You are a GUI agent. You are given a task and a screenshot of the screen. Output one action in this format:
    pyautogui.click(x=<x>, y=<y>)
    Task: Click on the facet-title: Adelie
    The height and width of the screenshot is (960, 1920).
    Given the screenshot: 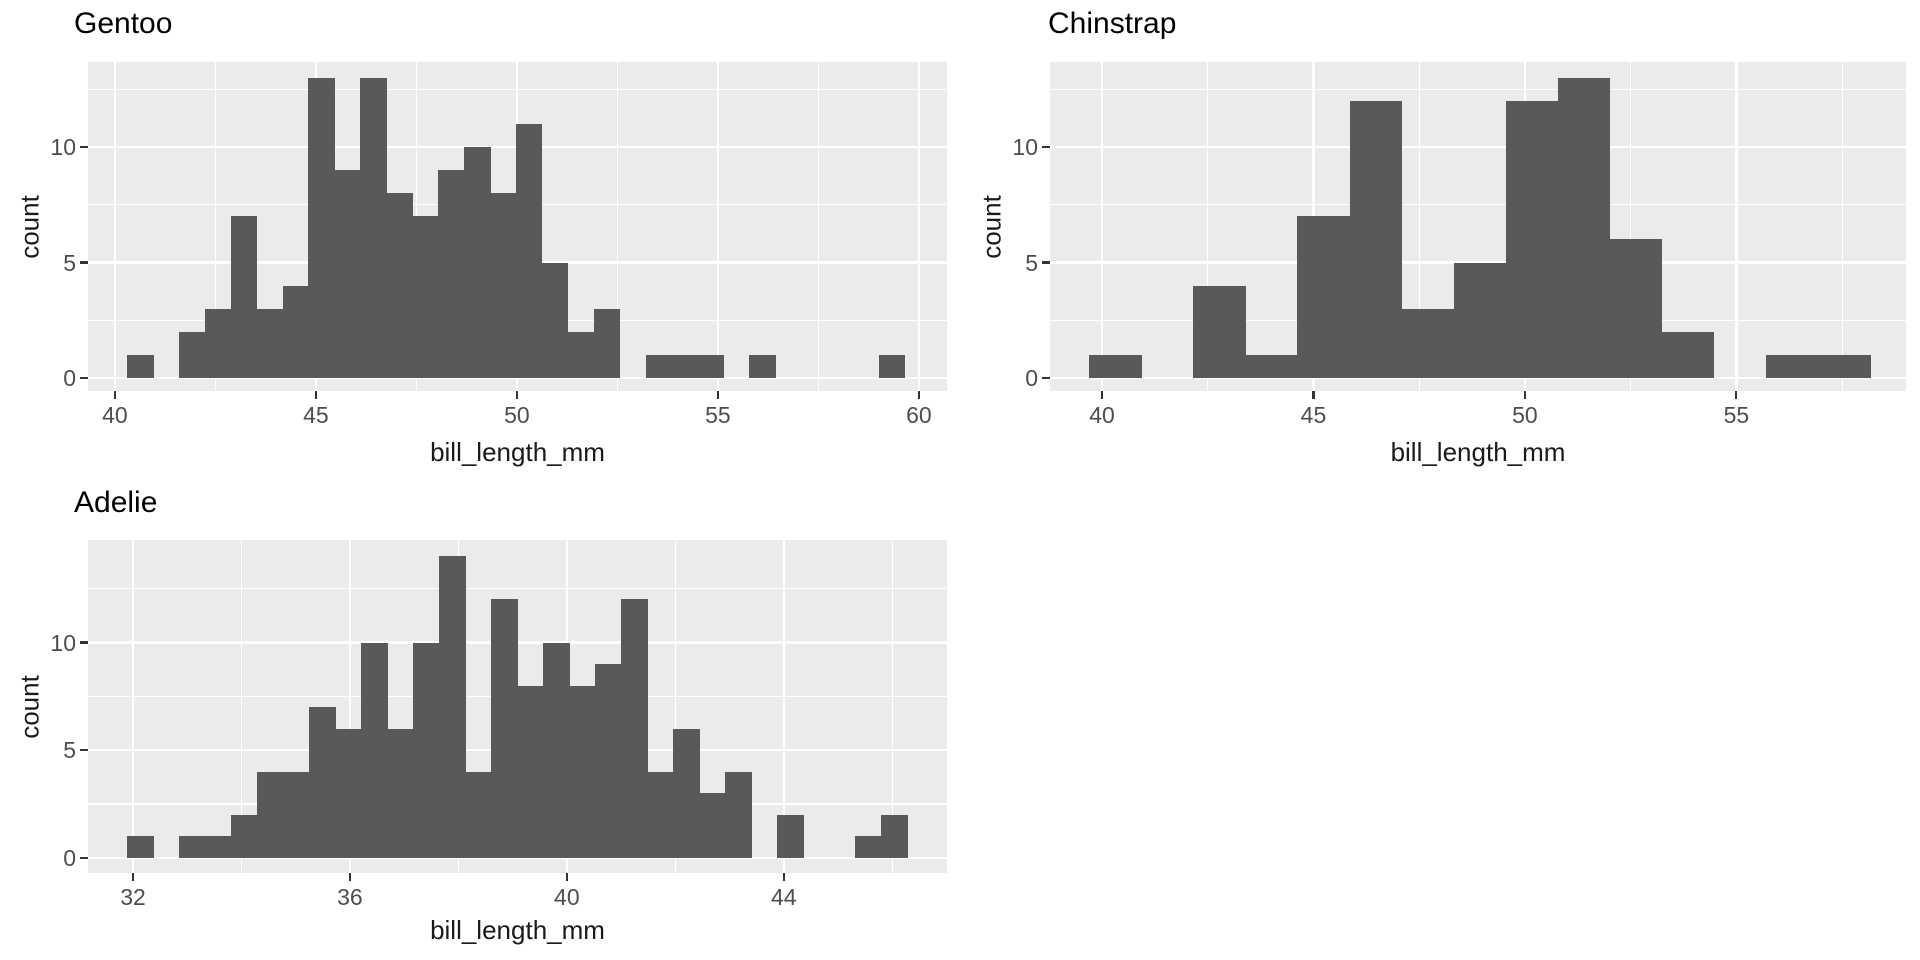 What is the action you would take?
    pyautogui.click(x=116, y=502)
    